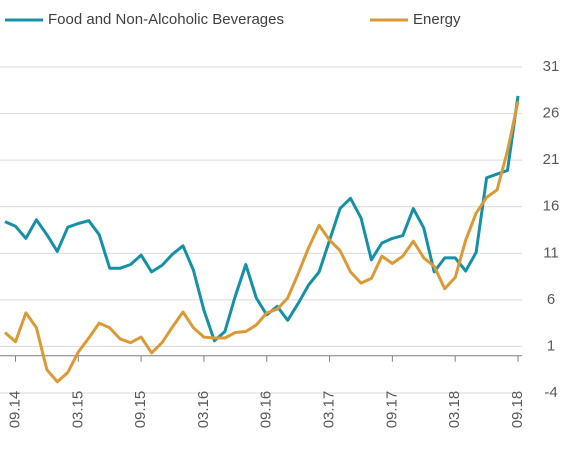 This screenshot has width=565, height=457. Describe the element at coordinates (517, 410) in the screenshot. I see `x-tick-label: 09.18` at that location.